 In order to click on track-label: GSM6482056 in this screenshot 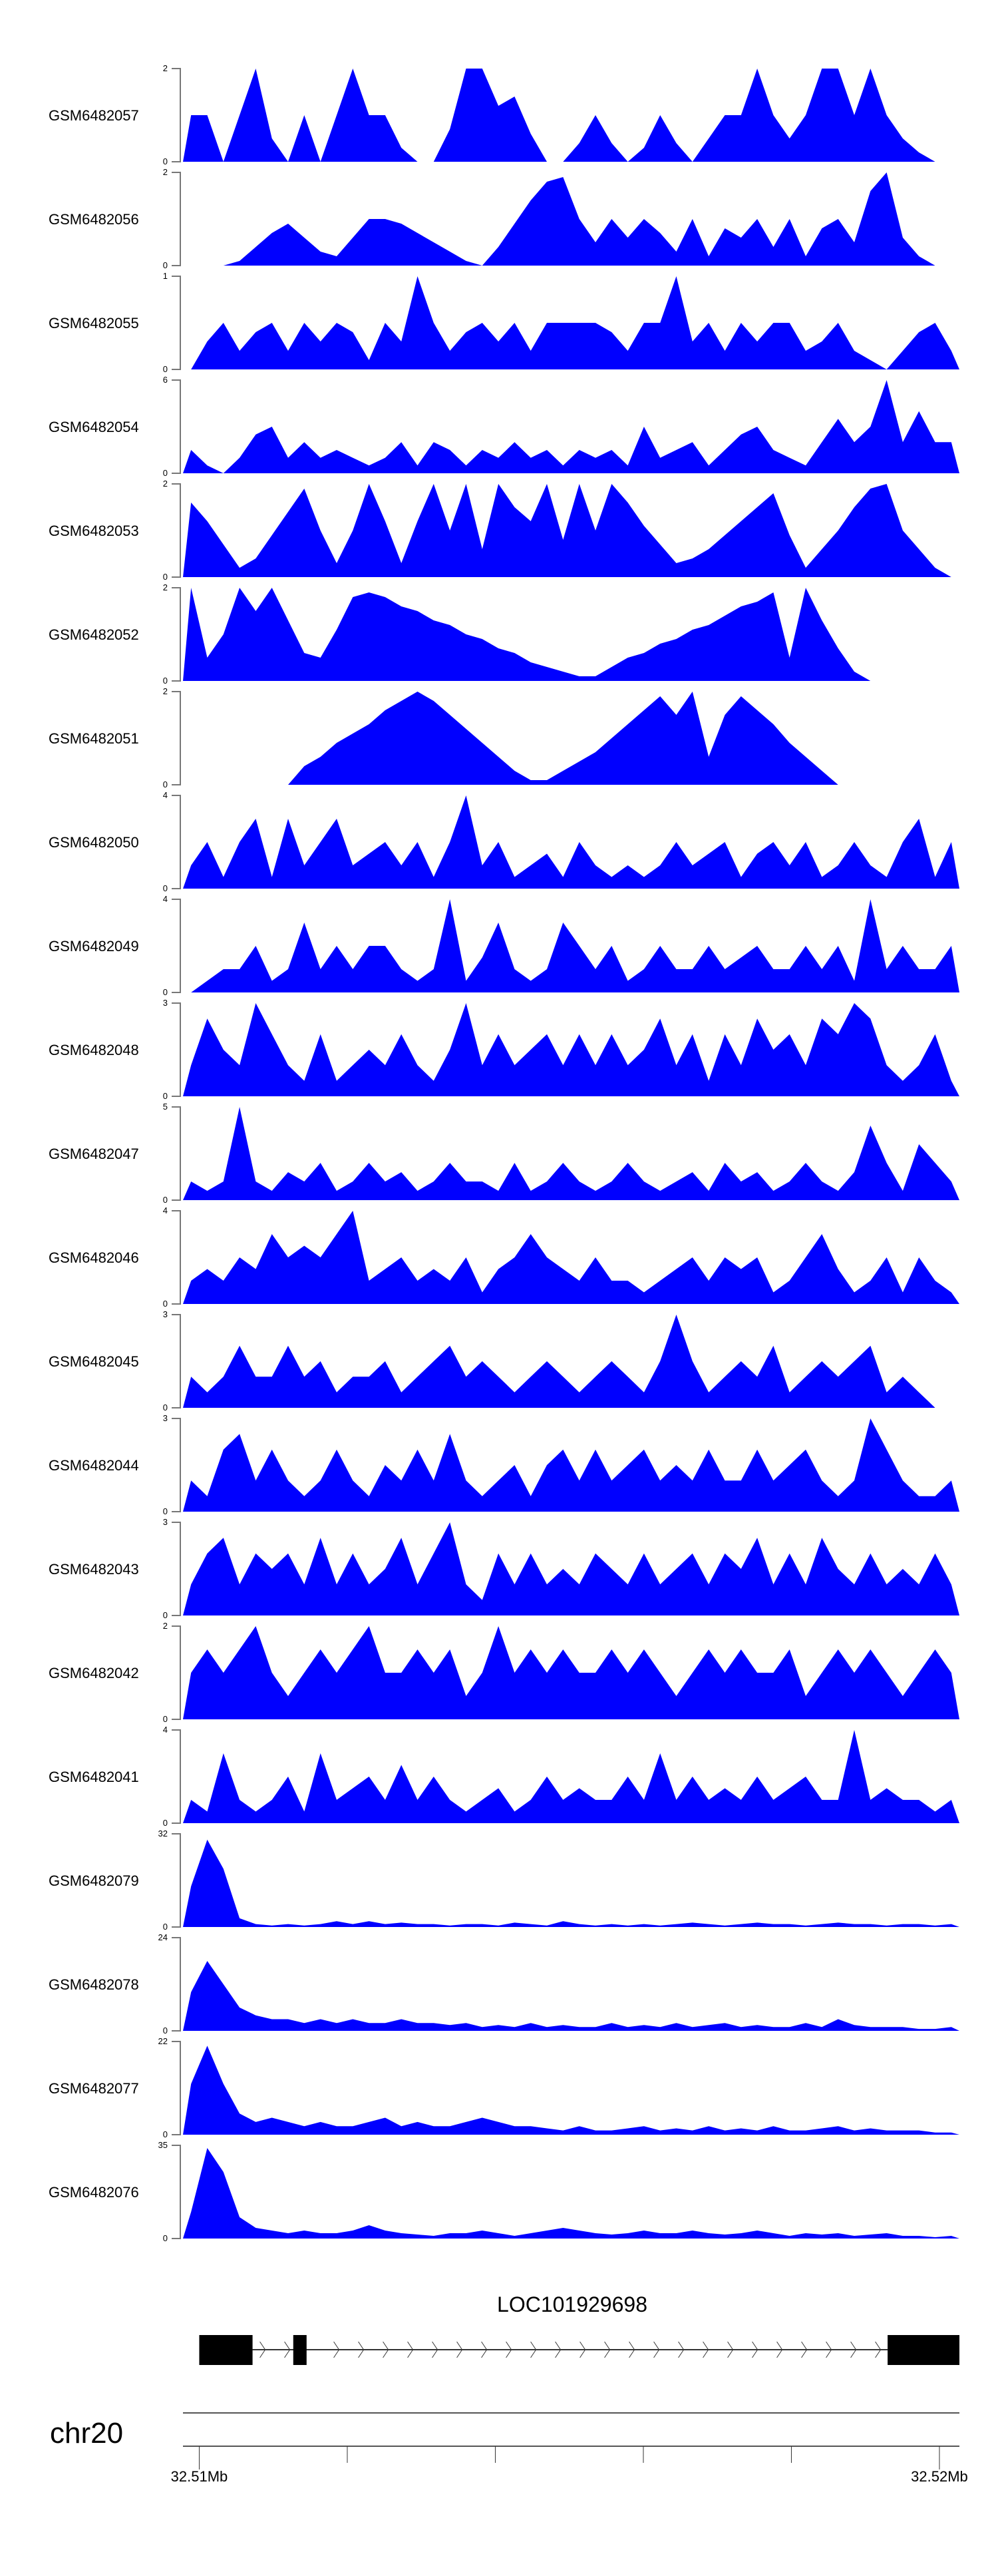, I will do `click(94, 219)`.